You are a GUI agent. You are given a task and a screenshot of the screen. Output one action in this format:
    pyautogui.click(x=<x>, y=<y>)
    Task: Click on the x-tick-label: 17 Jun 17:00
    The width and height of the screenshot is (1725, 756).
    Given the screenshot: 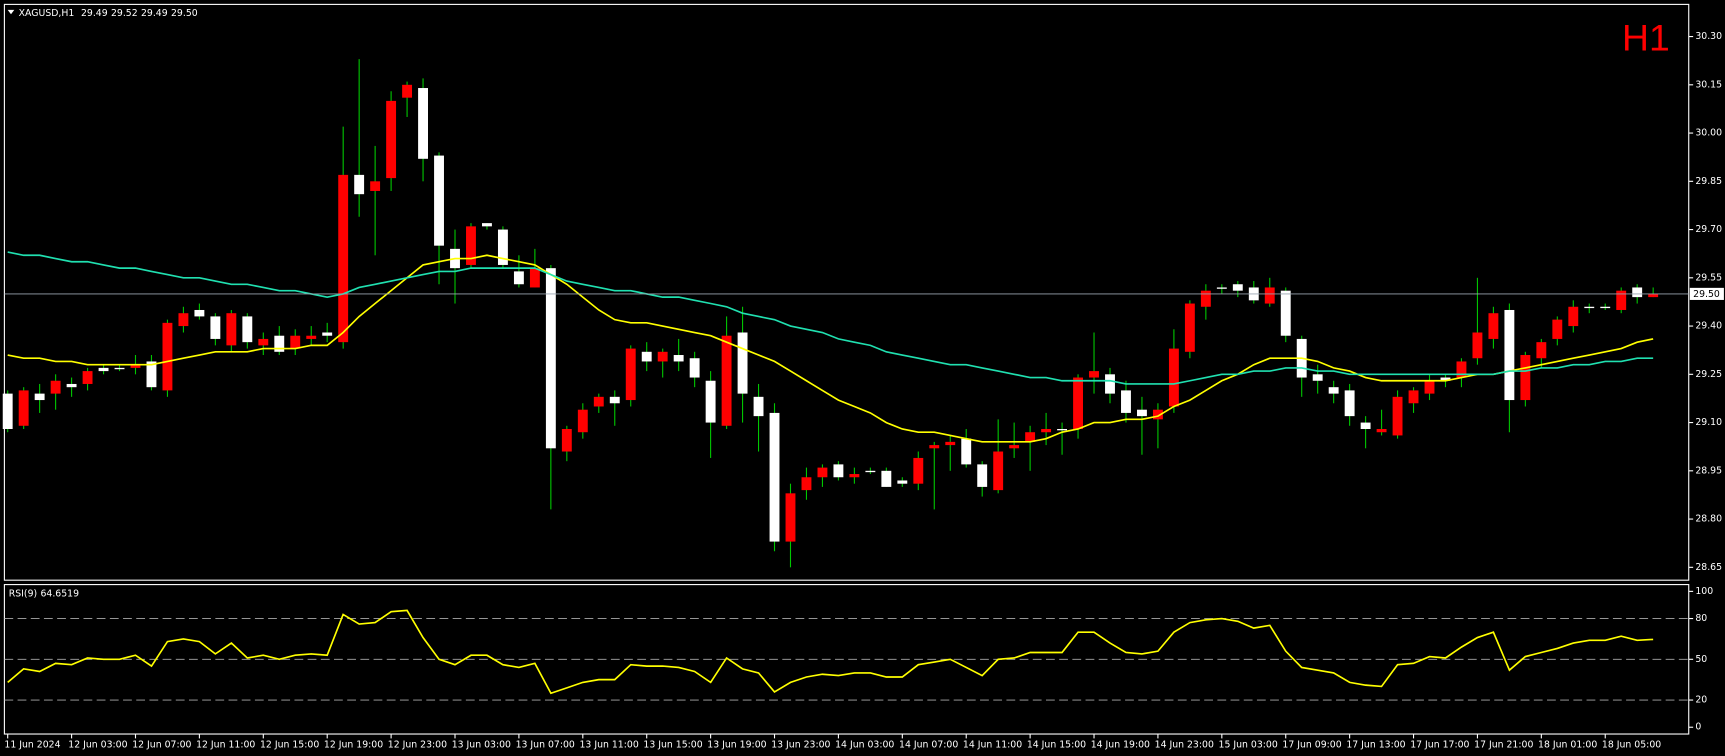 What is the action you would take?
    pyautogui.click(x=1439, y=745)
    